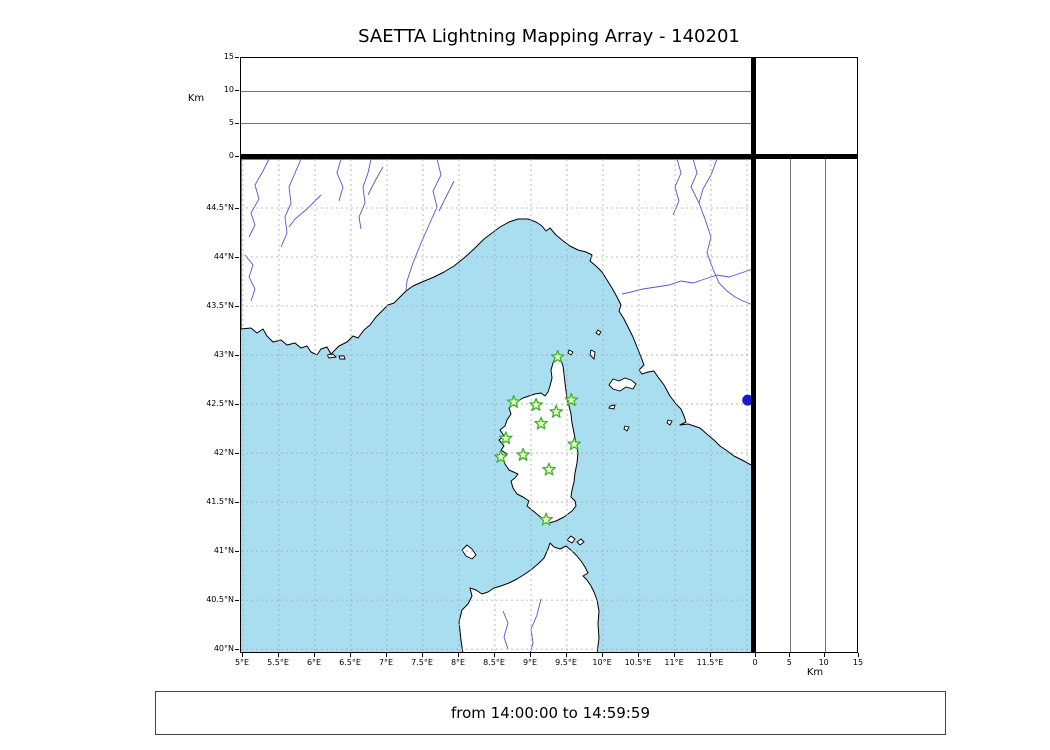 The image size is (1050, 750). Describe the element at coordinates (529, 597) in the screenshot. I see `sardinia-coastline` at that location.